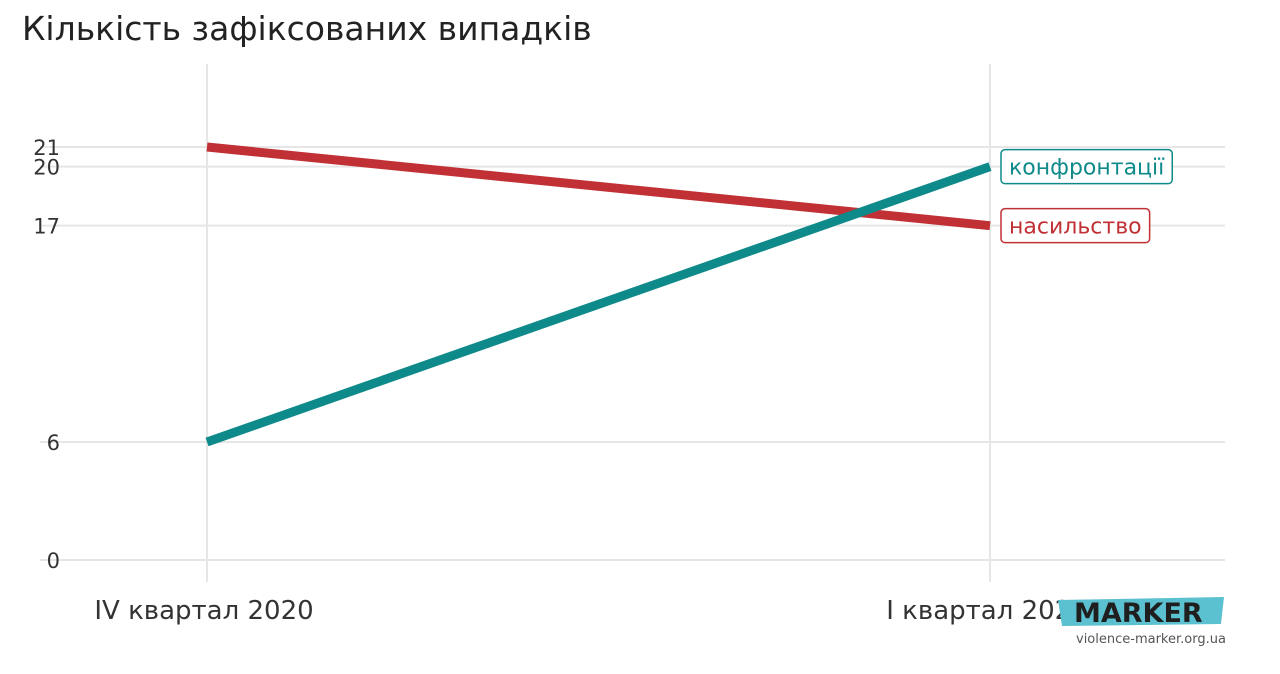 This screenshot has height=674, width=1280. Describe the element at coordinates (1151, 639) in the screenshot. I see `site-url: violence-marker.org.ua` at that location.